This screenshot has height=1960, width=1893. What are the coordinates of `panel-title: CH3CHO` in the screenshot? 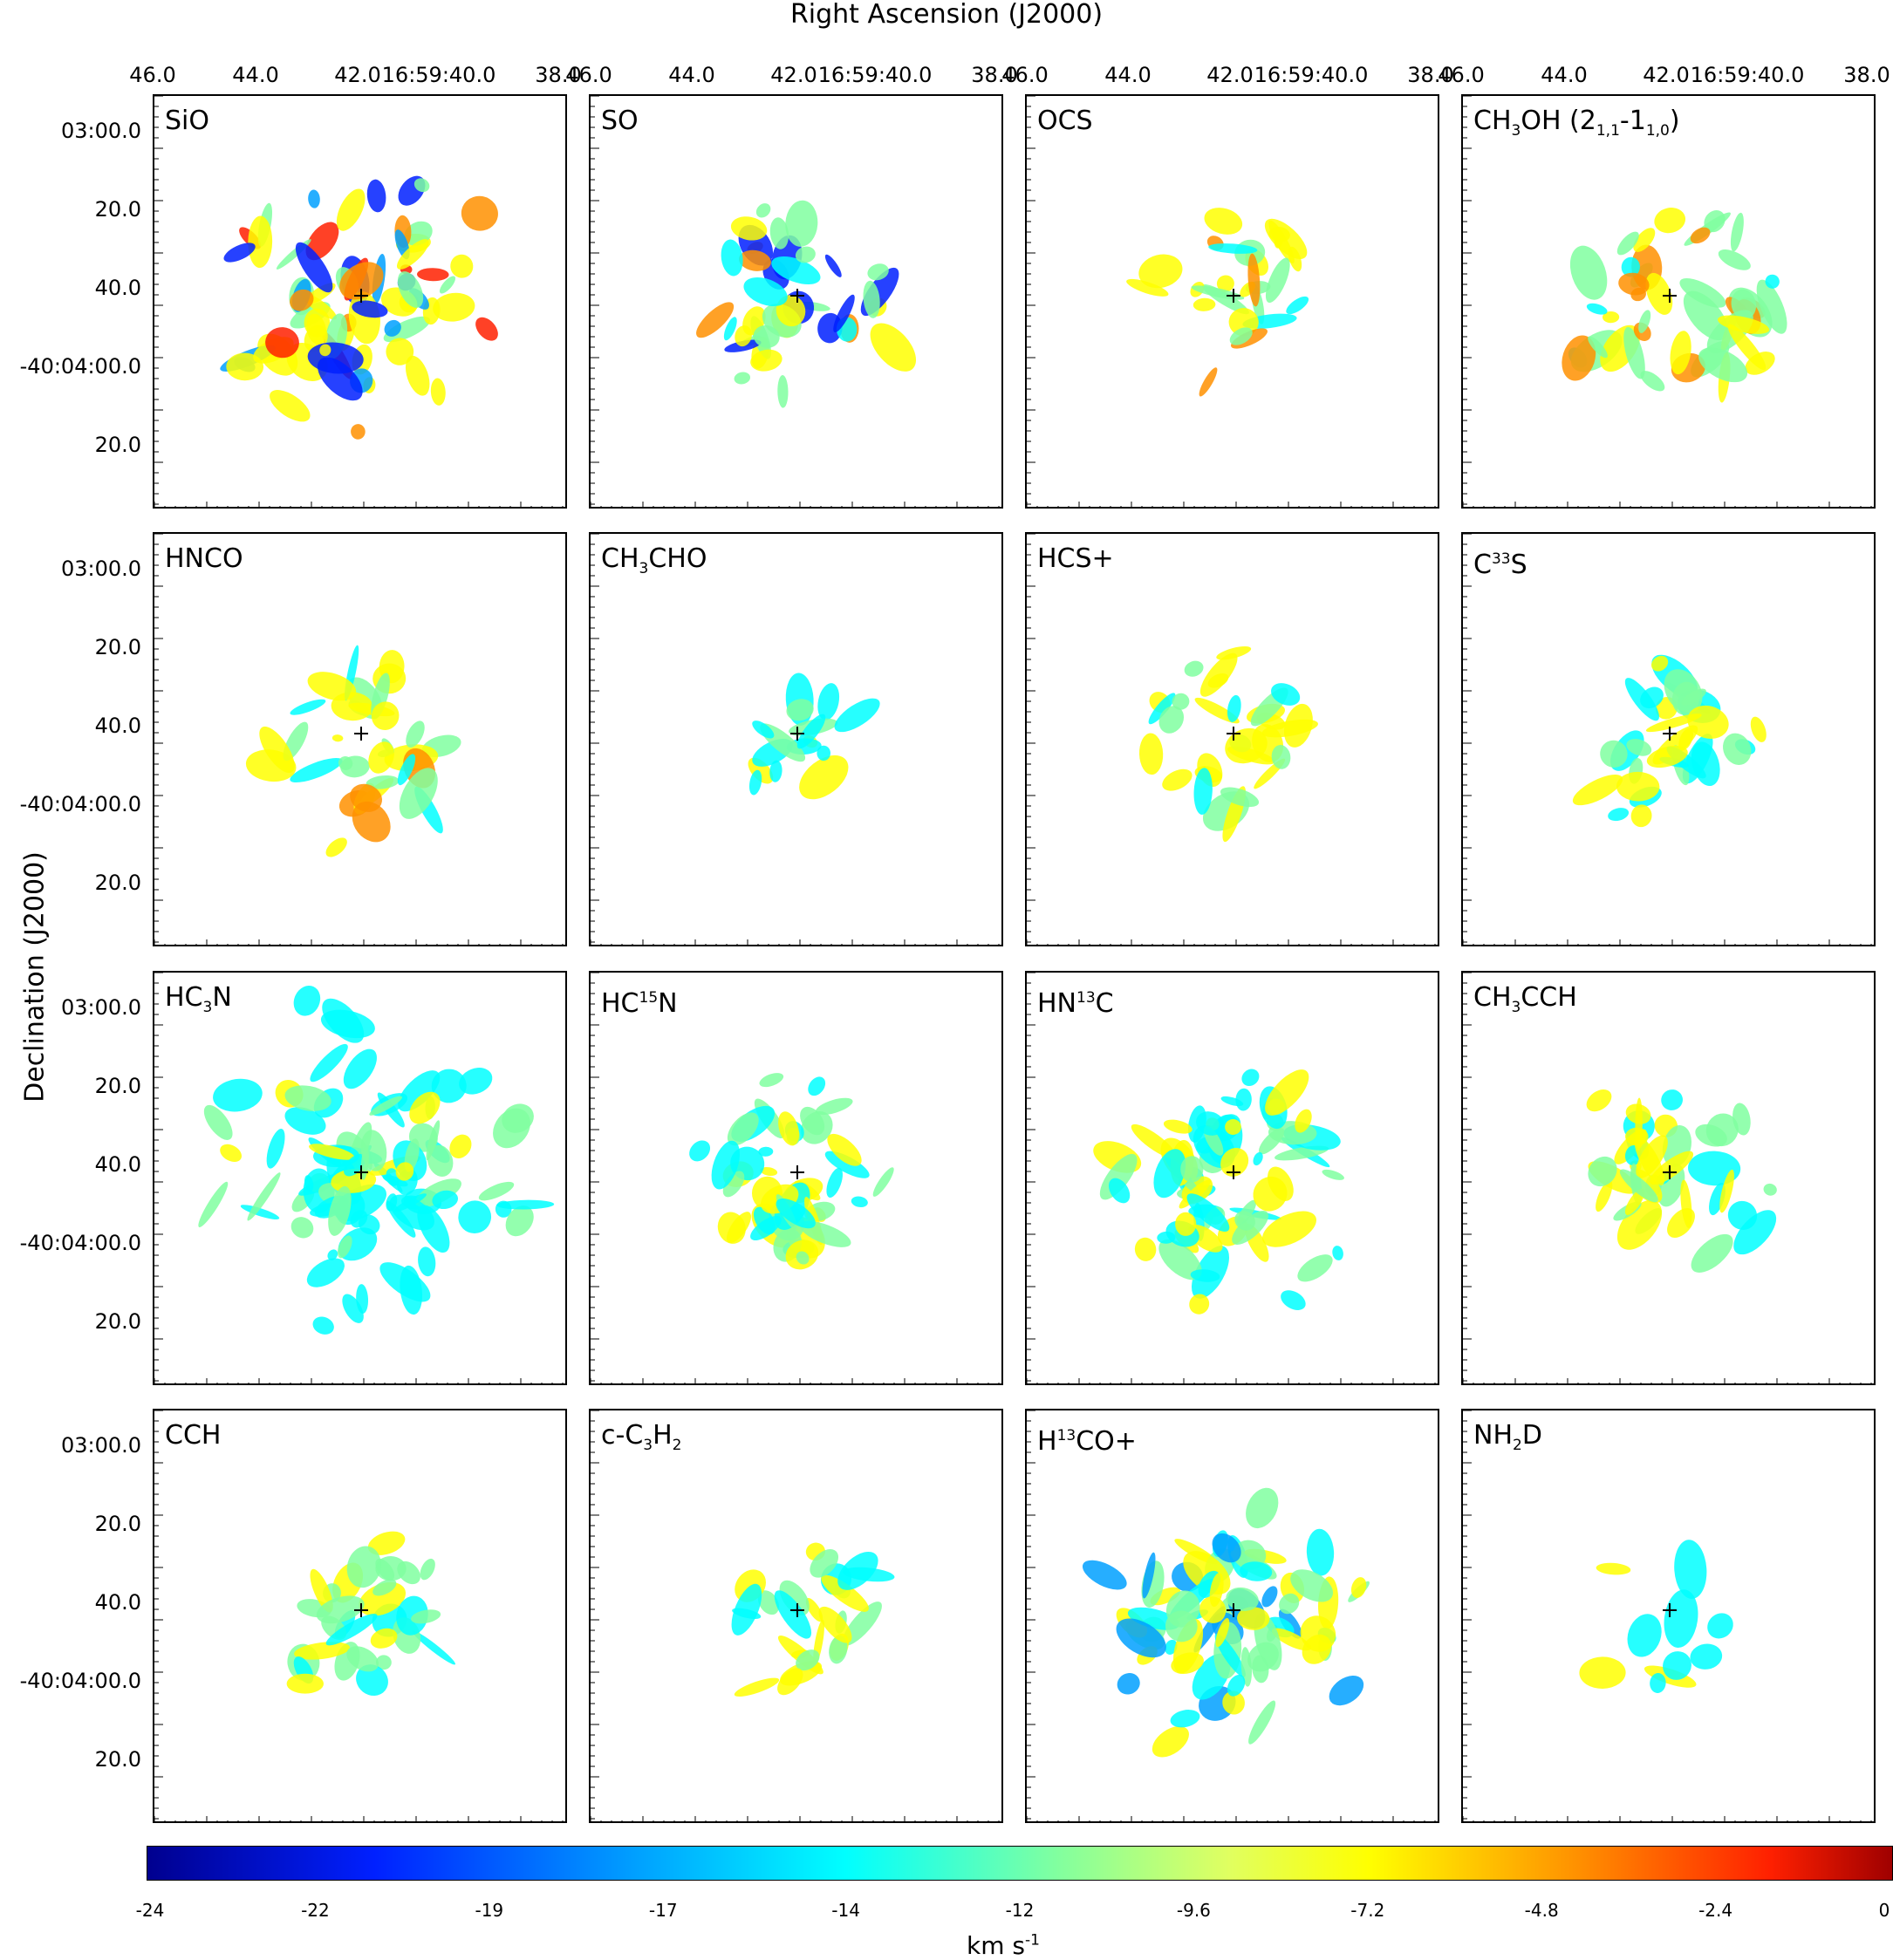 It's located at (654, 560).